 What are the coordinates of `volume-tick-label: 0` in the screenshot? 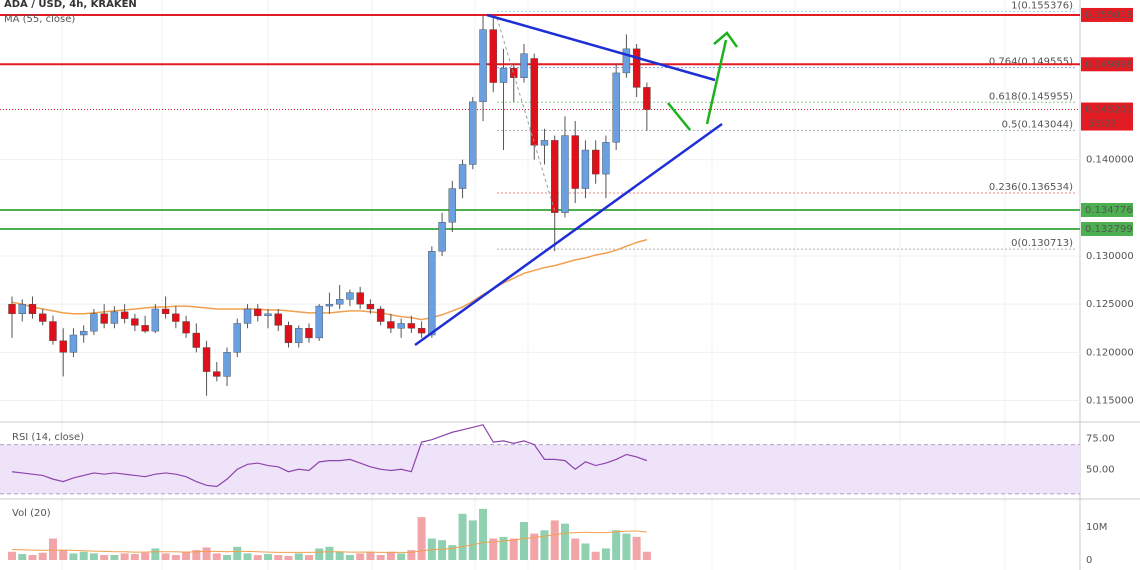 It's located at (1089, 560).